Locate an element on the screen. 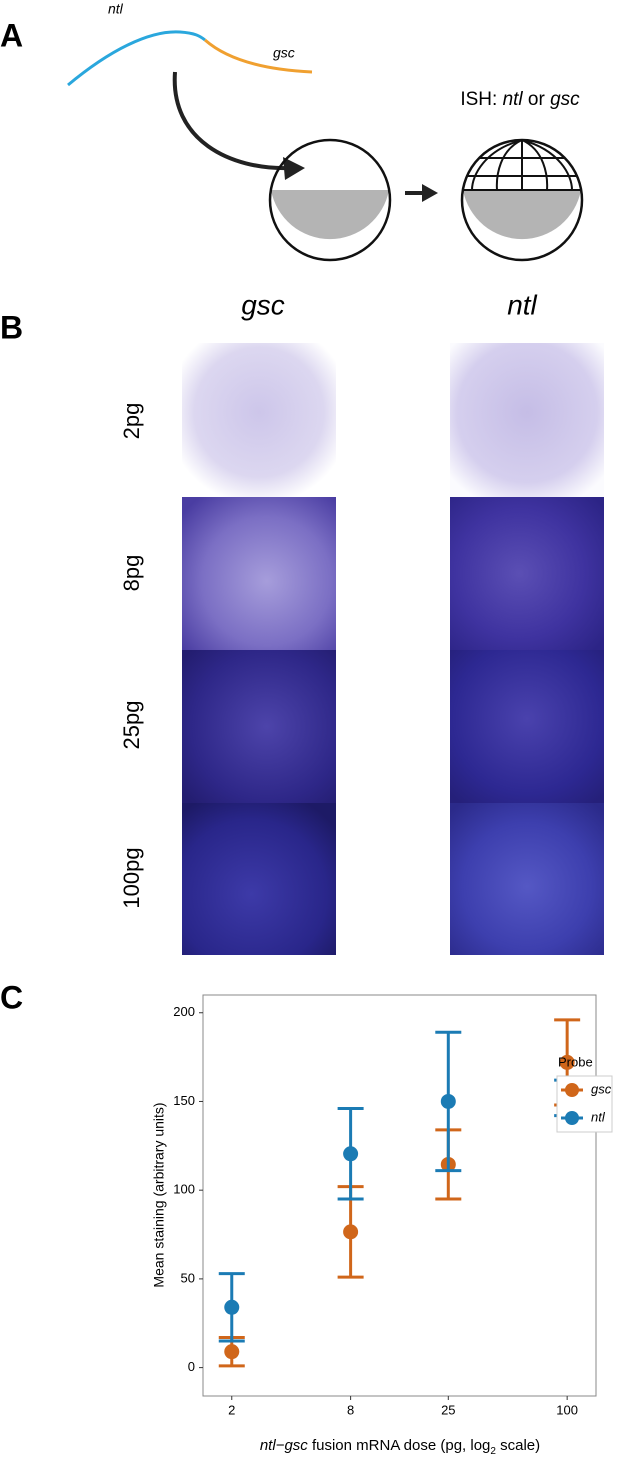 The image size is (617, 1470). curve-label: ntl is located at coordinates (116, 9).